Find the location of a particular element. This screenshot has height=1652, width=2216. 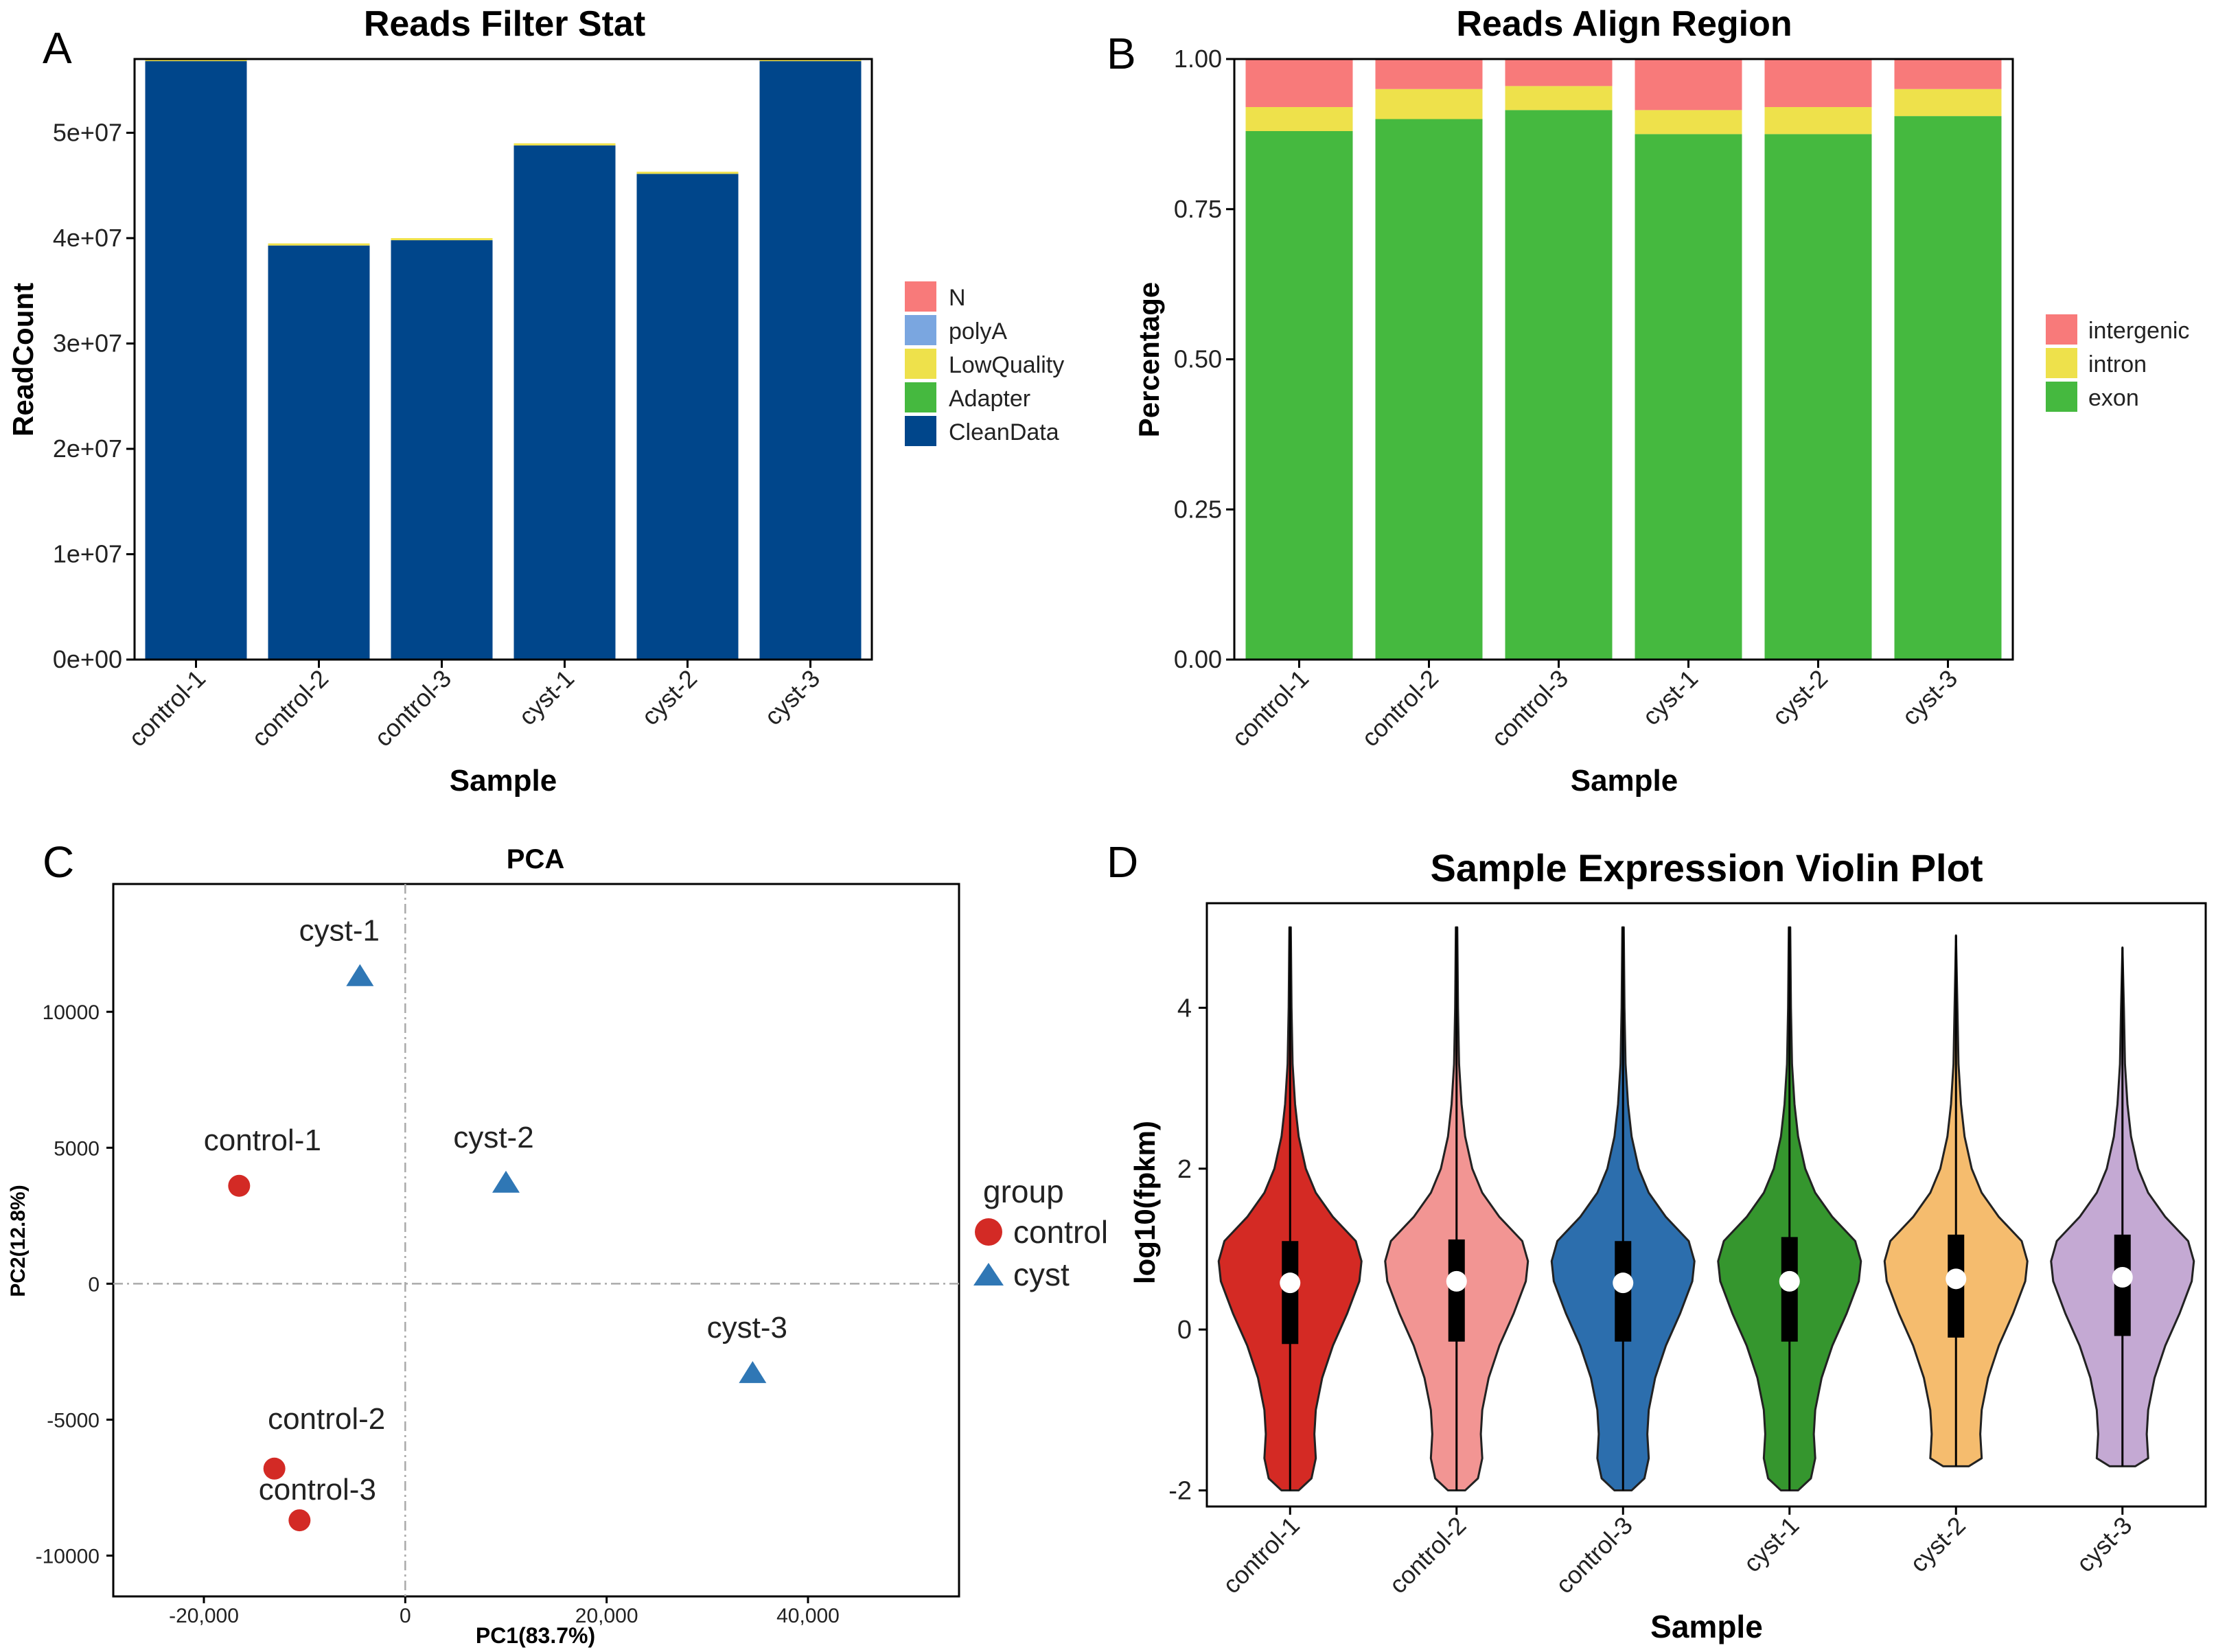

panel-c-legend: group control cyst is located at coordinates (1040, 1233).